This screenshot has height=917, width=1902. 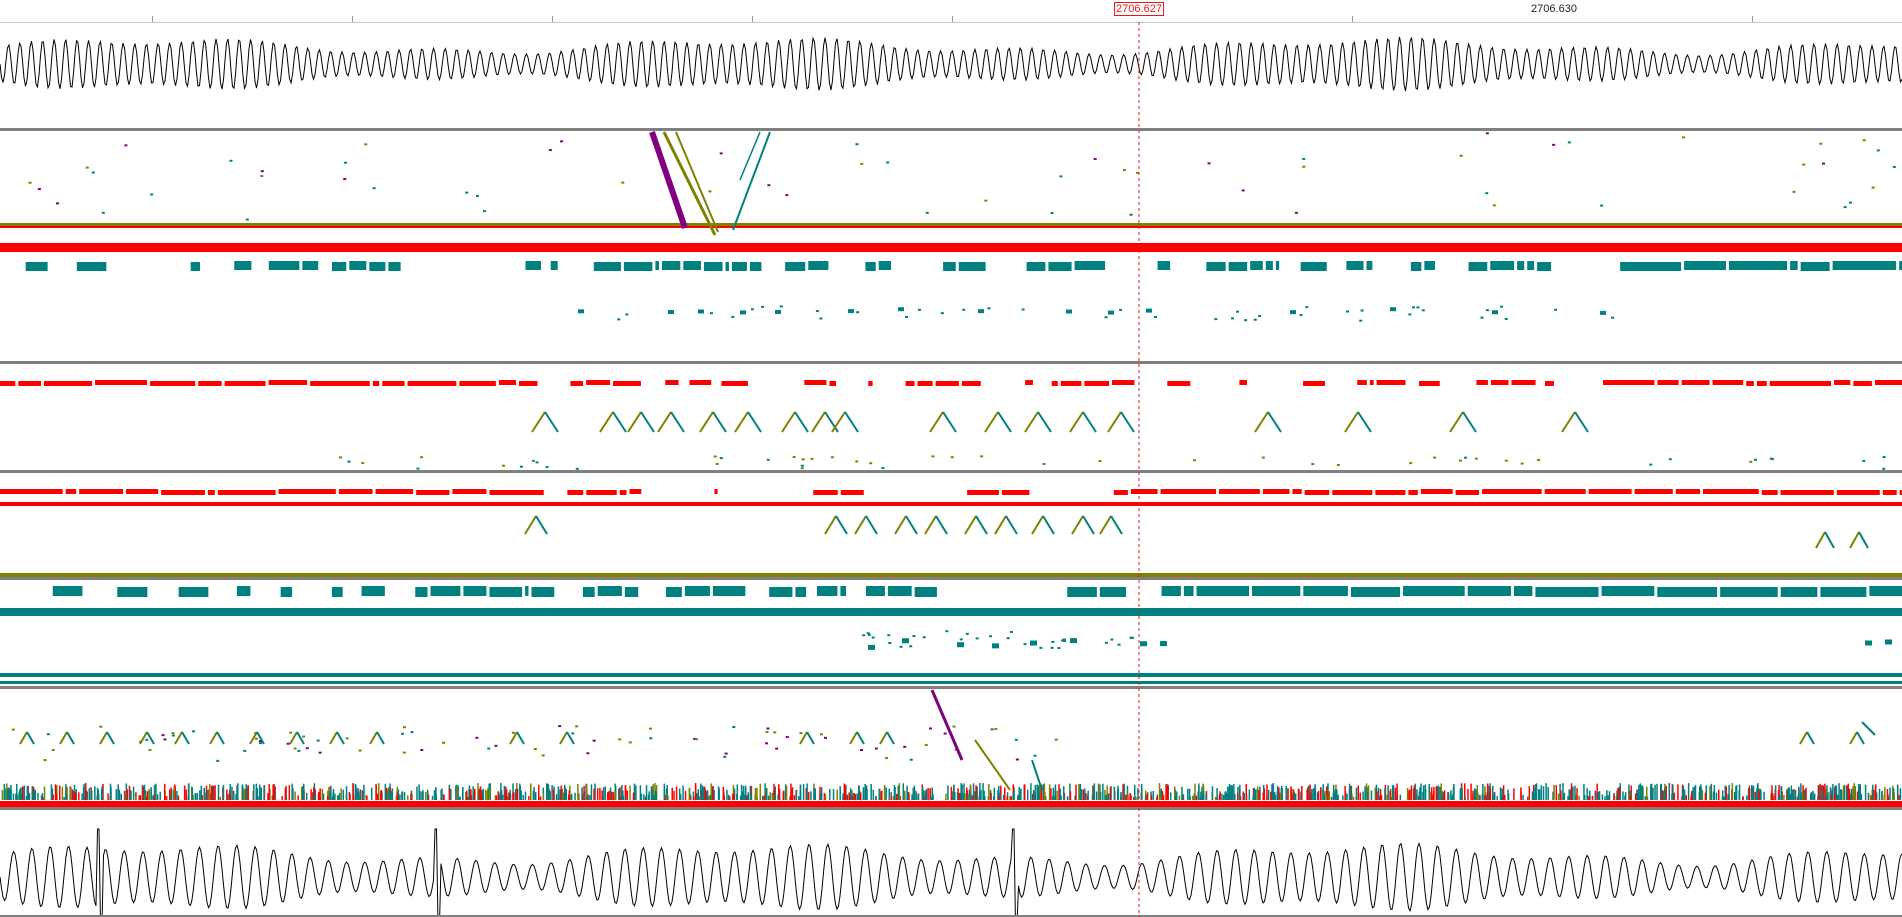 I want to click on teal-band, so click(x=373, y=591).